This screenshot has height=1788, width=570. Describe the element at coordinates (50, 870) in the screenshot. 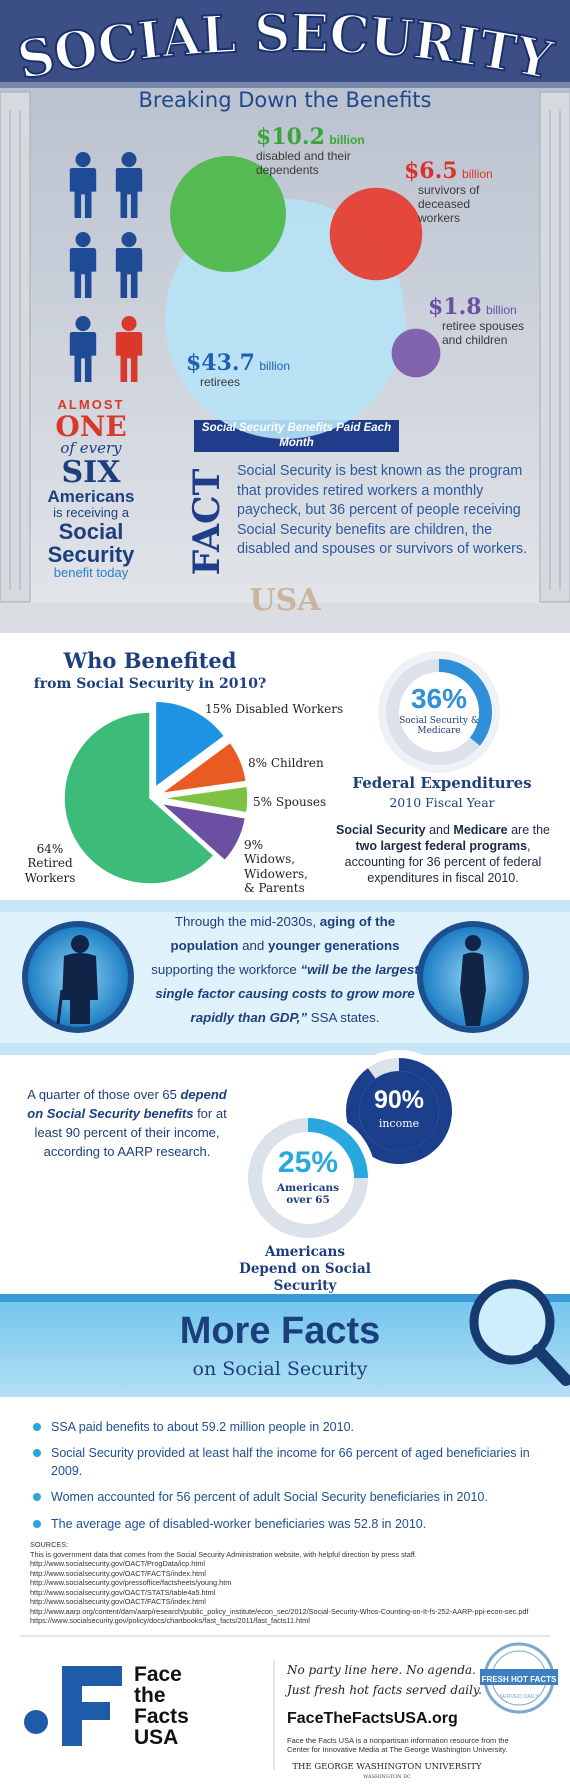

I see `pie-category: Retired Workers` at that location.